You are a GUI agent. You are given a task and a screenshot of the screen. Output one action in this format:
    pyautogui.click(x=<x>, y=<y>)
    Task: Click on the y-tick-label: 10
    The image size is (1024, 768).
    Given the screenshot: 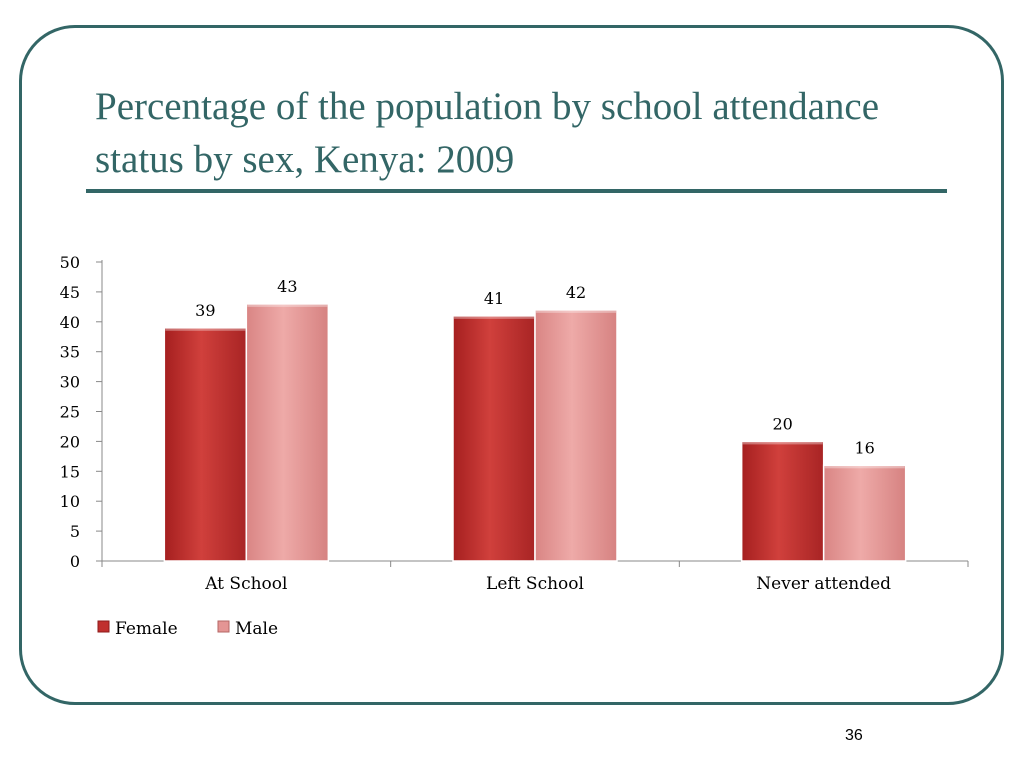 What is the action you would take?
    pyautogui.click(x=70, y=501)
    